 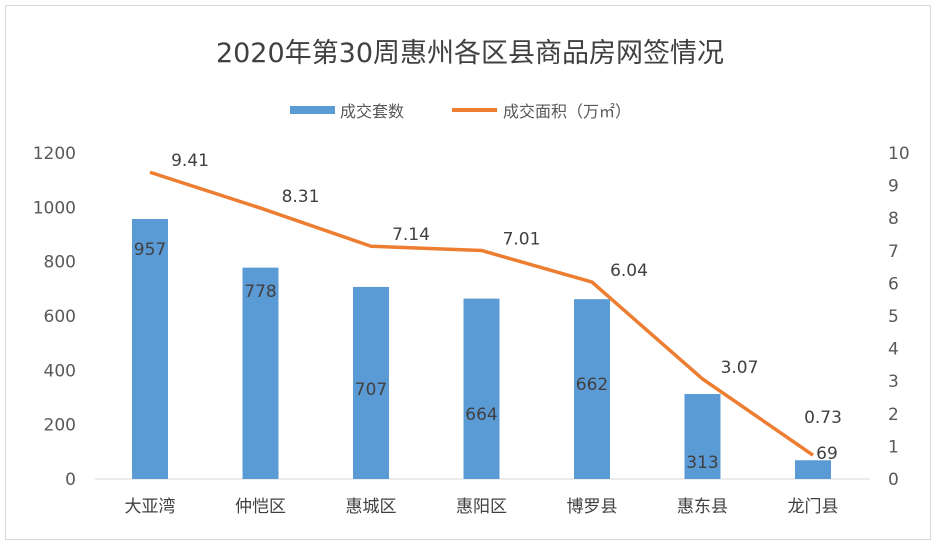 What do you see at coordinates (567, 111) in the screenshot?
I see `legend-line-label: 成交面积（万㎡）` at bounding box center [567, 111].